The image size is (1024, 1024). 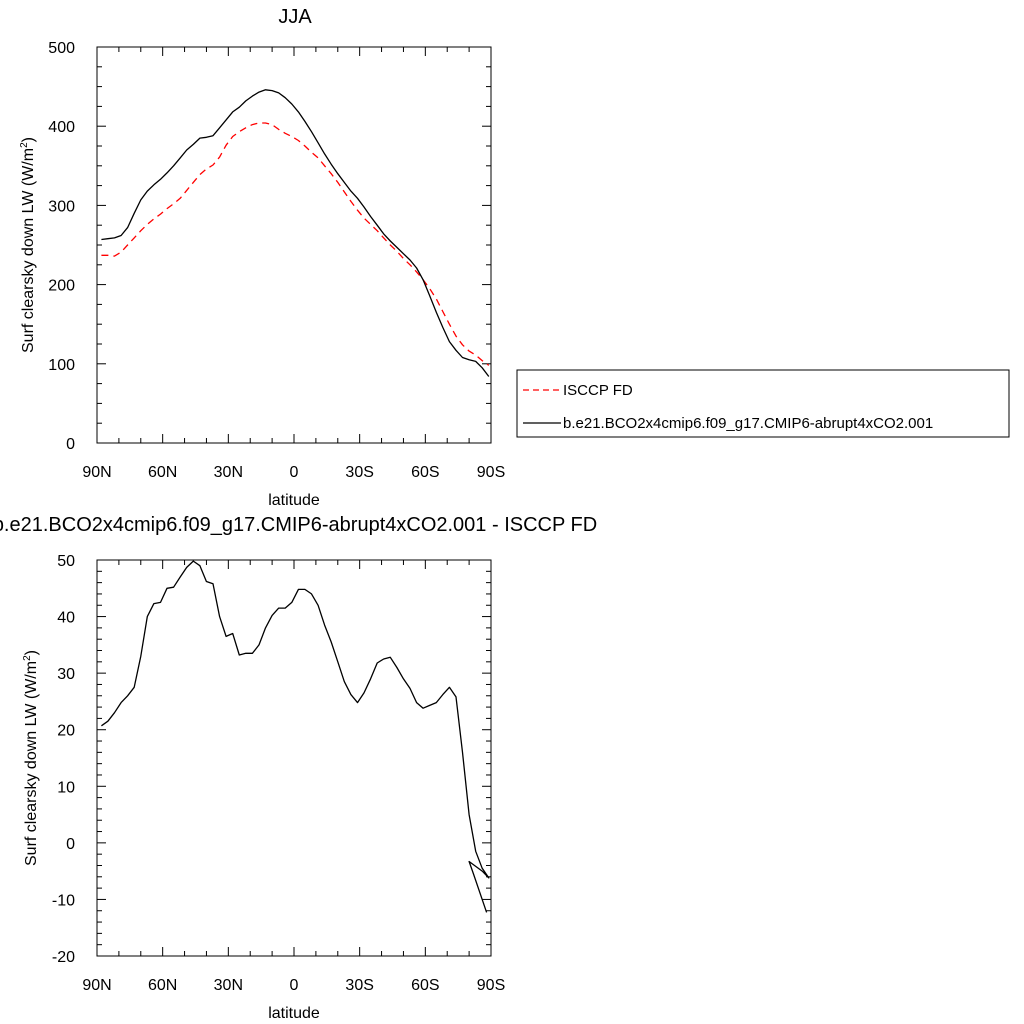 I want to click on bottom-chart-y-axis-label-superscript: 2, so click(x=27, y=658).